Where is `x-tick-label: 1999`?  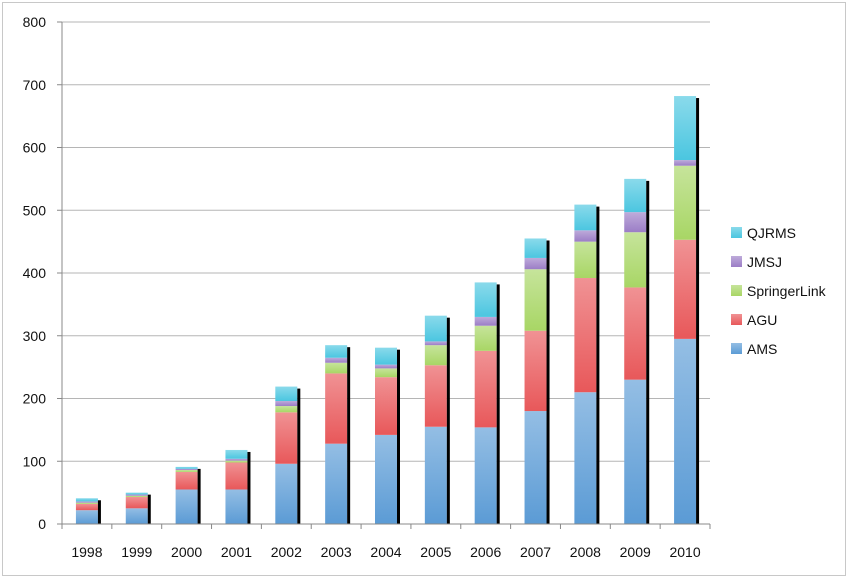
x-tick-label: 1999 is located at coordinates (136, 552).